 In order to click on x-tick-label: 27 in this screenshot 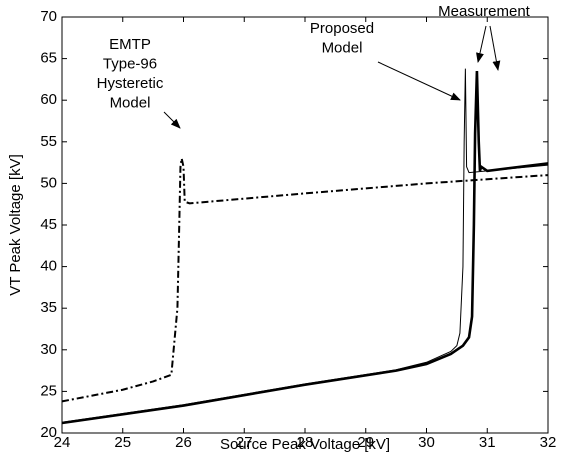, I will do `click(244, 442)`.